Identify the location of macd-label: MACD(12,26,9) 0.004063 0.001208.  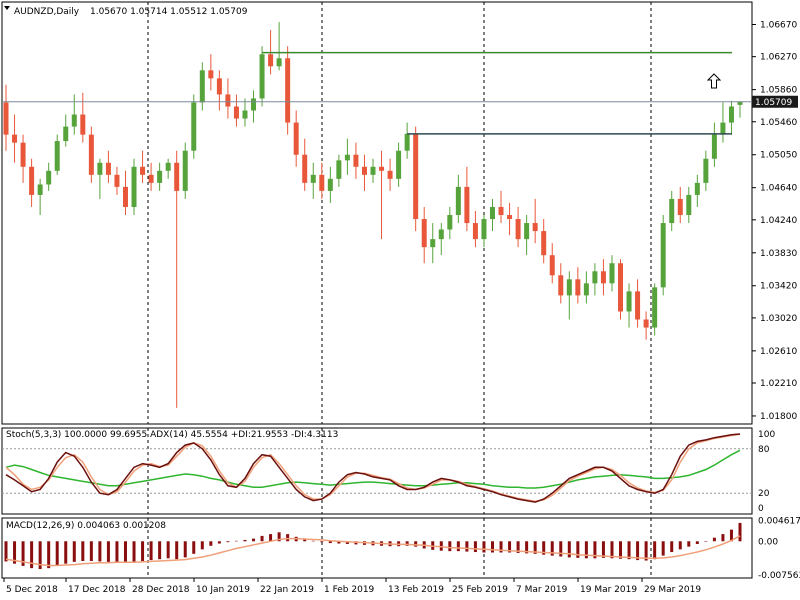
(86, 526).